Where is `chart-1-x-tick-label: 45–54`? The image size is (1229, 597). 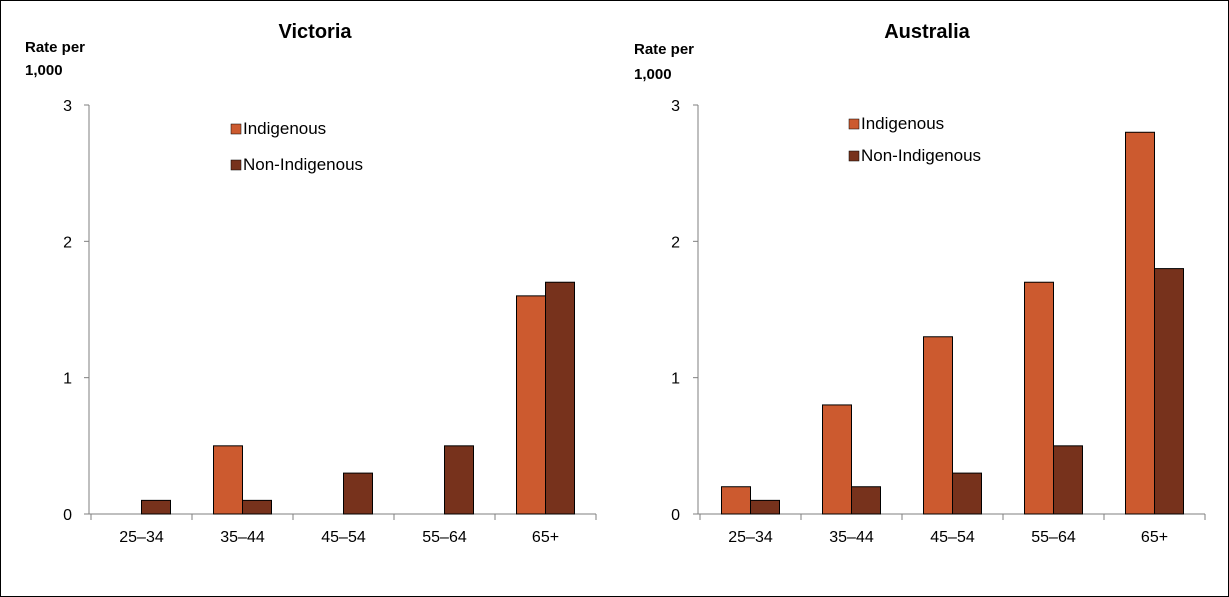 chart-1-x-tick-label: 45–54 is located at coordinates (952, 537).